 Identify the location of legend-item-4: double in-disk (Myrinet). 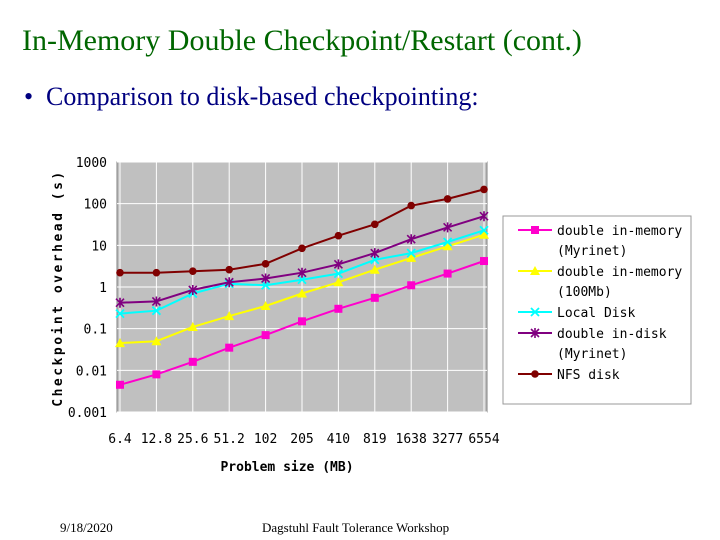
(592, 344).